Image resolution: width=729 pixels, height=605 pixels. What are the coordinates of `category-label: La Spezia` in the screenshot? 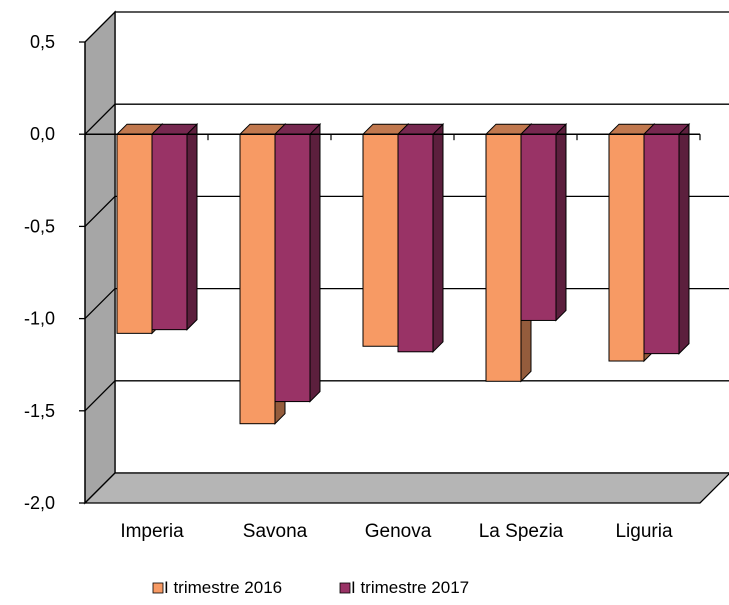 It's located at (521, 531).